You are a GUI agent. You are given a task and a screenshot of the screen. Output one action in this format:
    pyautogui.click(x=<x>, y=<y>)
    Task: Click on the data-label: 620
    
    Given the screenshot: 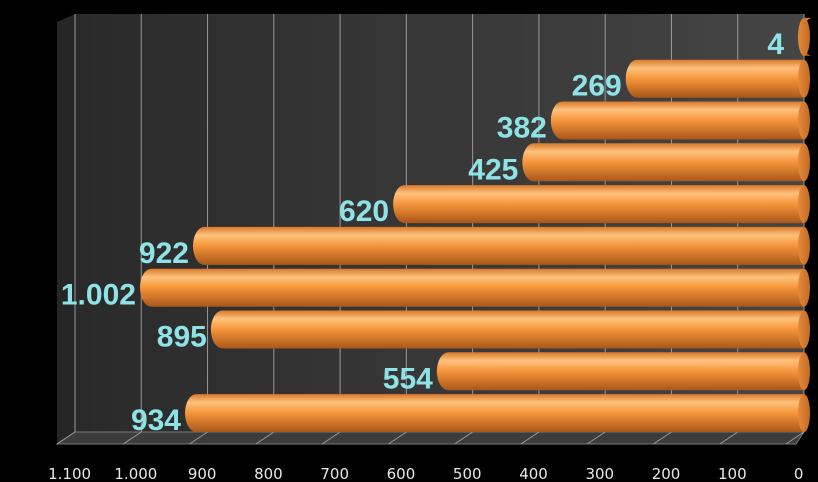 What is the action you would take?
    pyautogui.click(x=364, y=211)
    